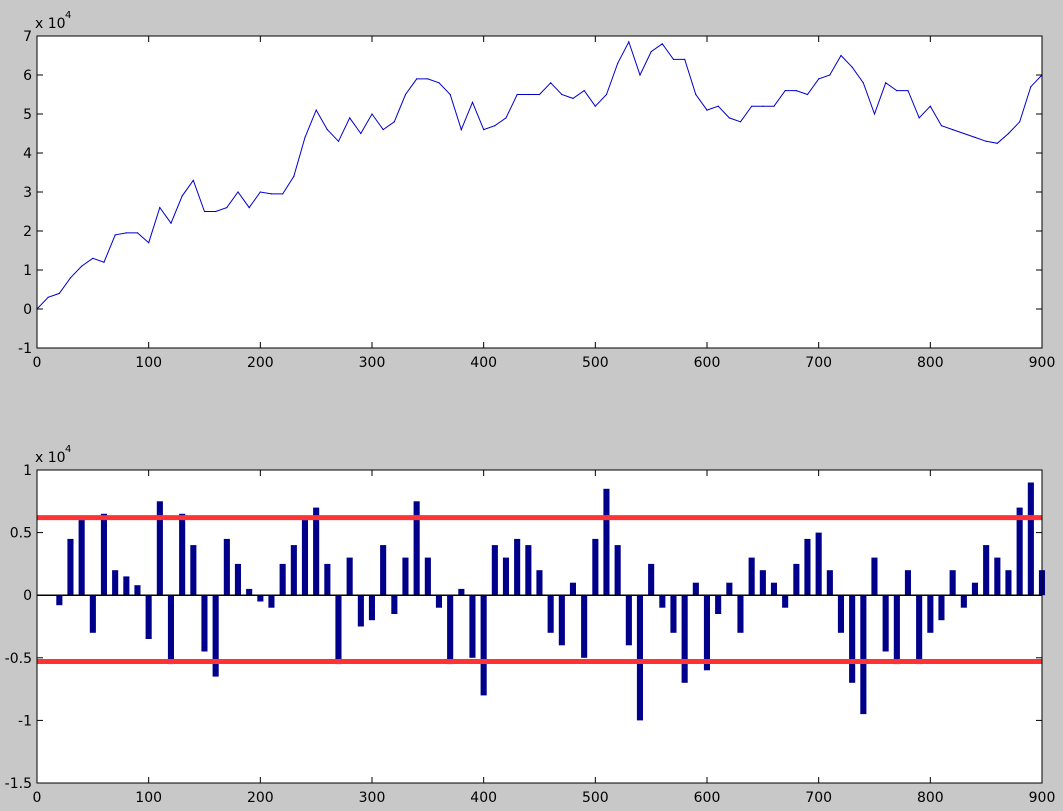 This screenshot has height=811, width=1063. What do you see at coordinates (27, 596) in the screenshot?
I see `y-tick-label: 0` at bounding box center [27, 596].